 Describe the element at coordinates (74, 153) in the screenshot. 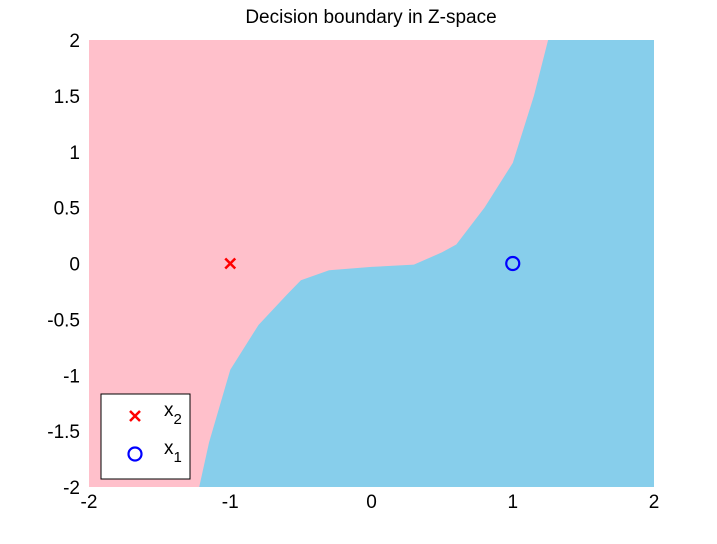

I see `y-tick-label: 1` at that location.